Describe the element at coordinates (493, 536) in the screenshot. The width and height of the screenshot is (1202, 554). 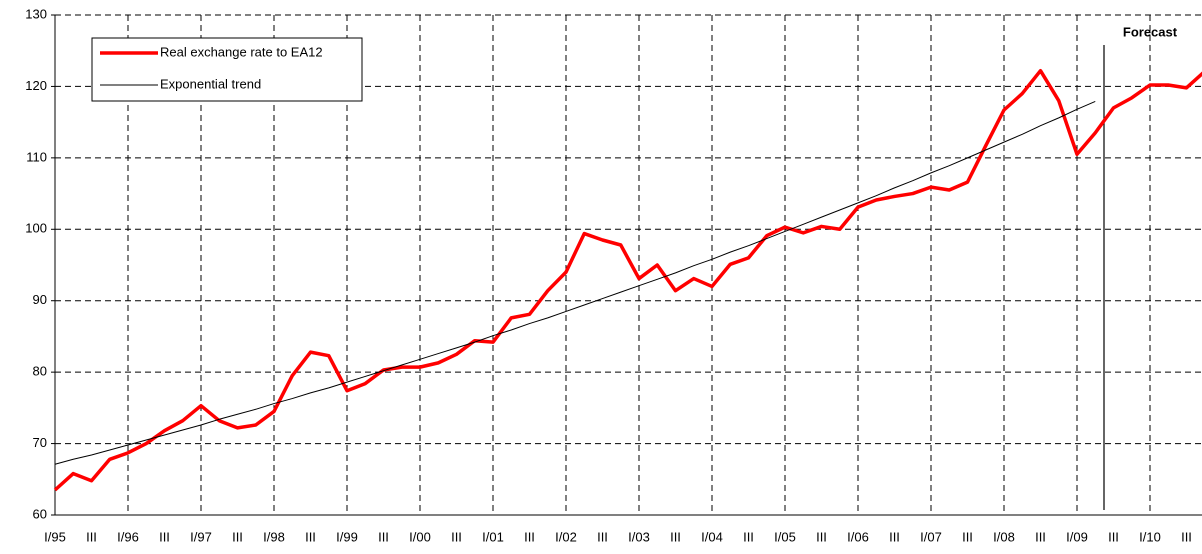
I see `x-tick-label: I/01` at that location.